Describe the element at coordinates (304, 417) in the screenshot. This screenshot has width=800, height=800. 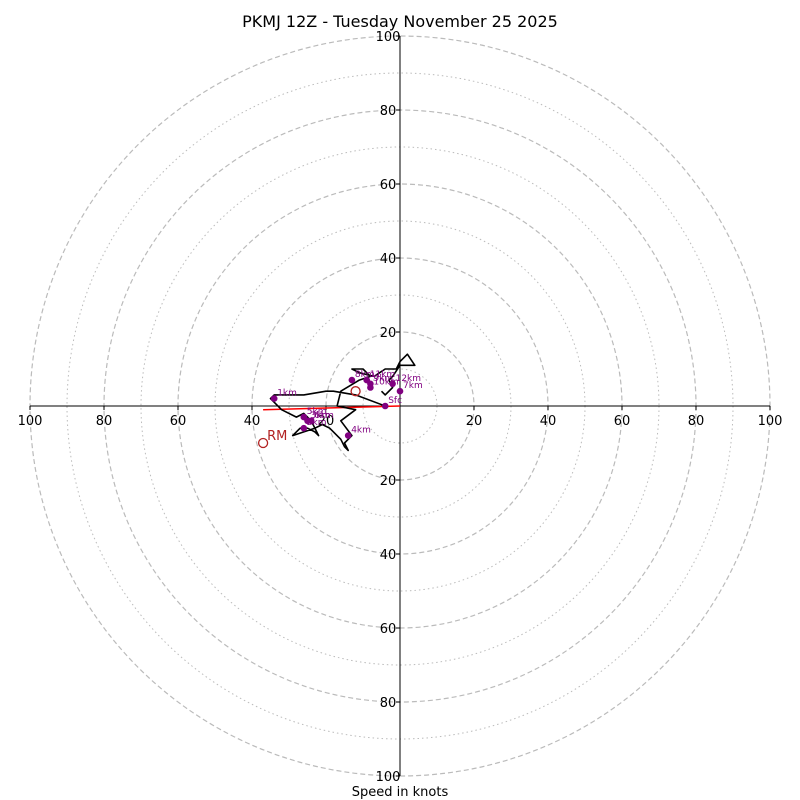
I see `height-marker-5km` at that location.